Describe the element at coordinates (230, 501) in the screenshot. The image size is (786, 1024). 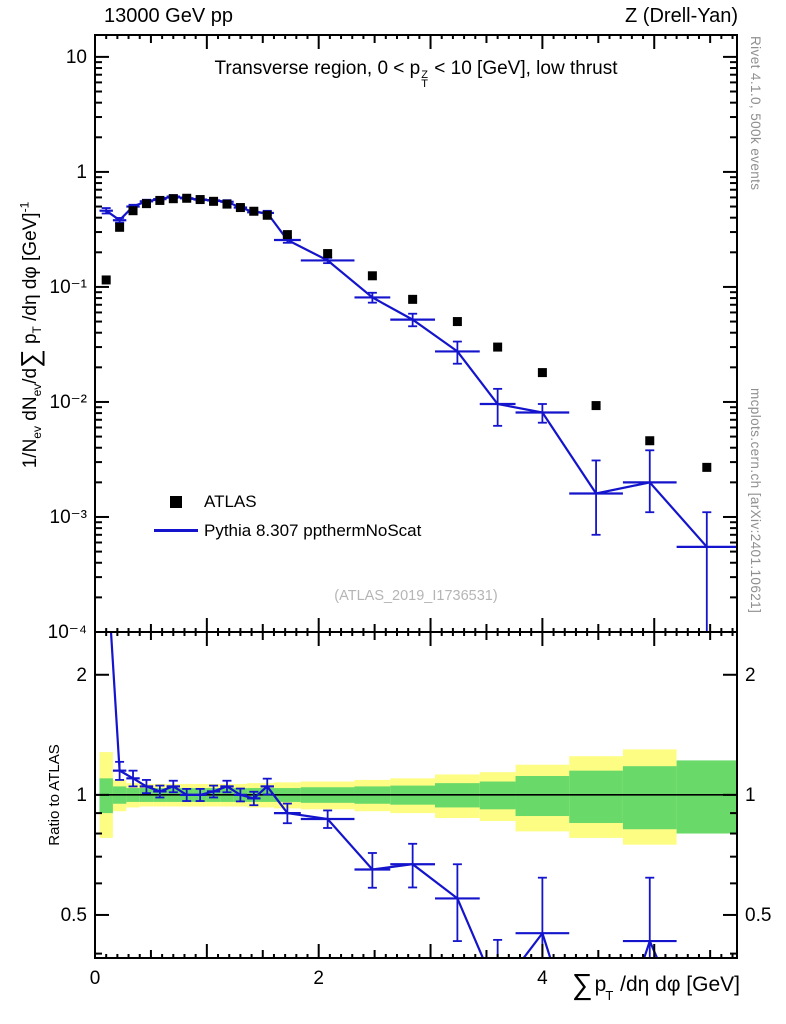
I see `legend-label-atlas: ATLAS` at that location.